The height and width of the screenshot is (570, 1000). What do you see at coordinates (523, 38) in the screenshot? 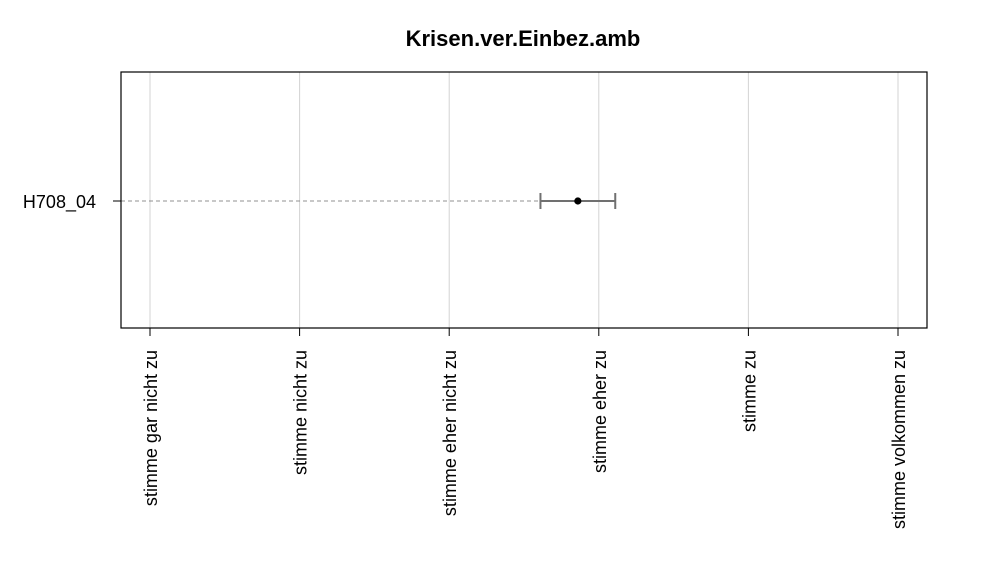
I see `chart-title: Krisen.ver.Einbez.amb` at bounding box center [523, 38].